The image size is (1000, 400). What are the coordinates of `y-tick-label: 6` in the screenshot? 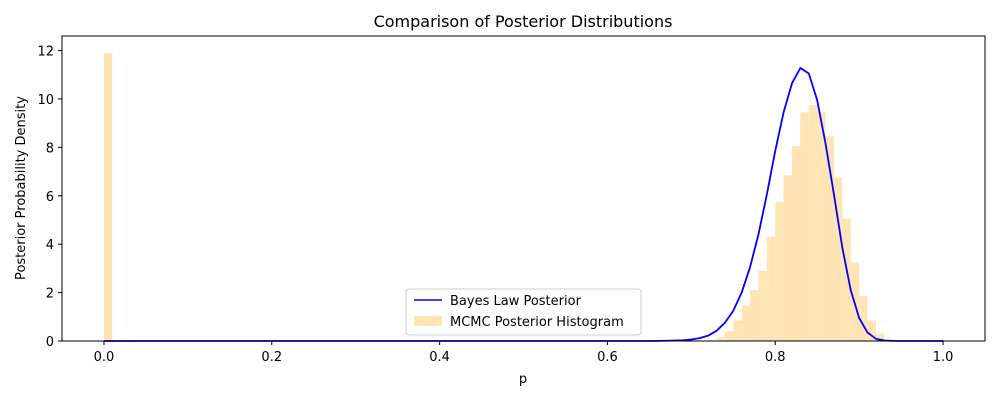 It's located at (50, 197).